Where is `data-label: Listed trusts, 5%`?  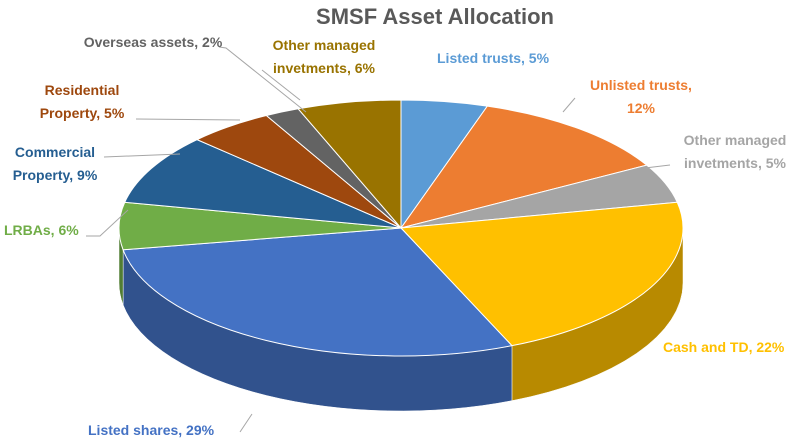
data-label: Listed trusts, 5% is located at coordinates (493, 58).